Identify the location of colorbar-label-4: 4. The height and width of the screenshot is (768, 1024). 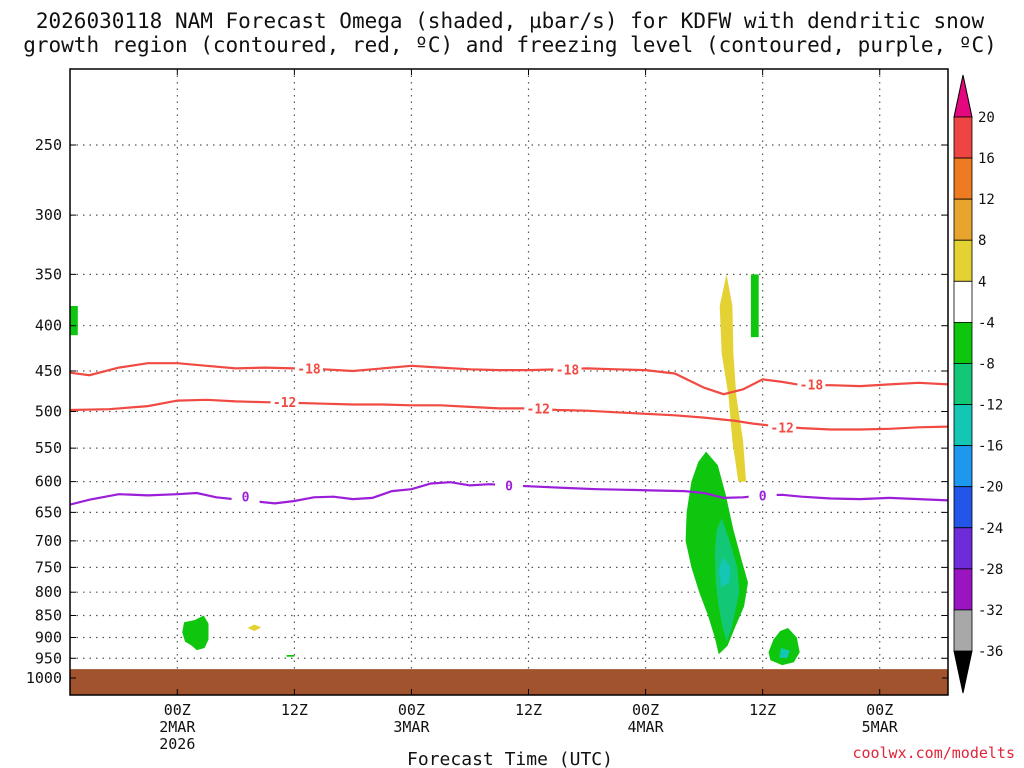
(982, 282).